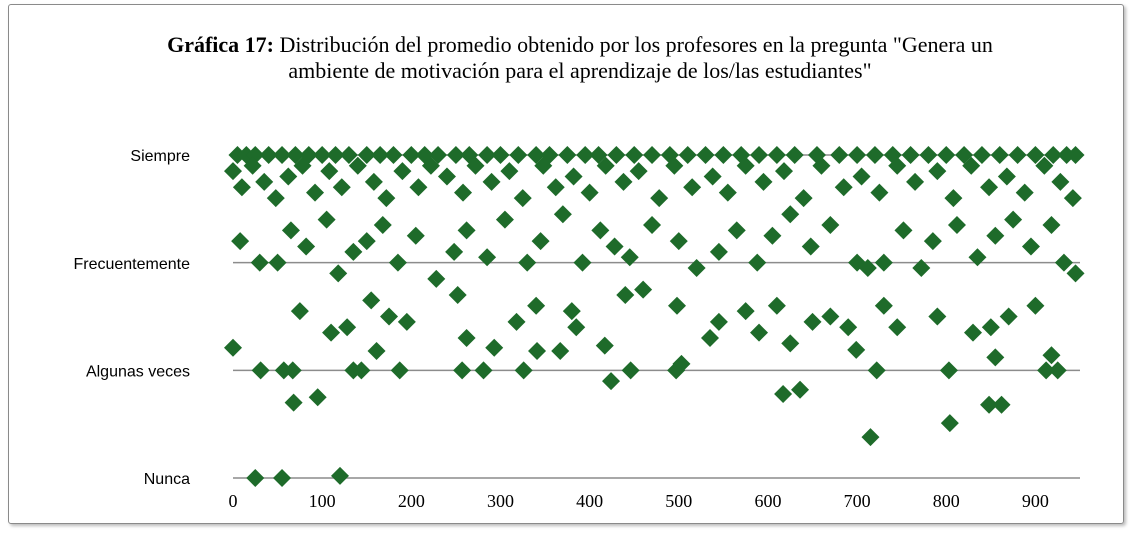 Image resolution: width=1134 pixels, height=533 pixels. I want to click on x-tick-label: 900, so click(1035, 501).